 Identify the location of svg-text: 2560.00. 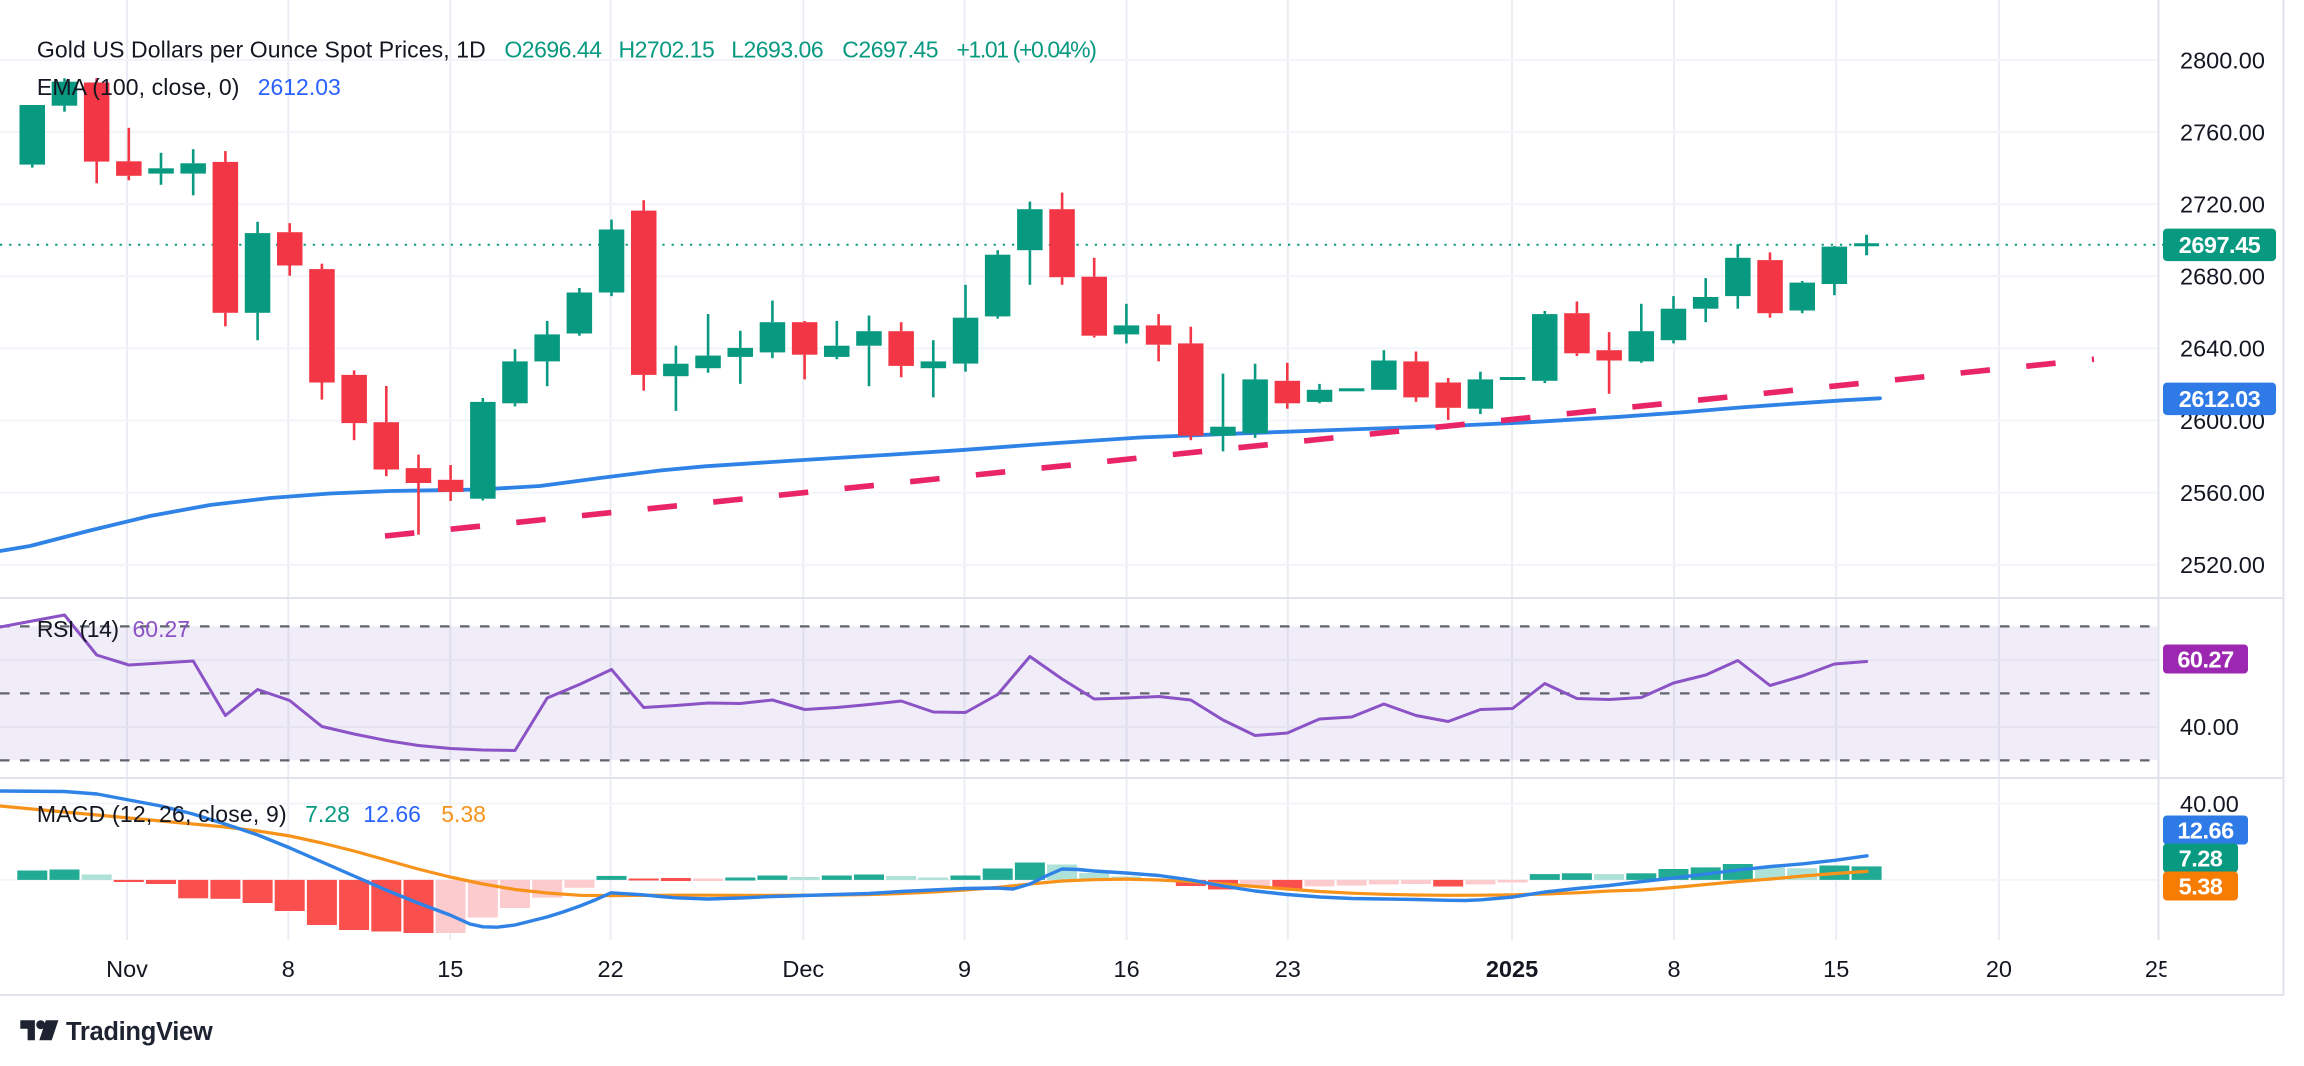
(2222, 493).